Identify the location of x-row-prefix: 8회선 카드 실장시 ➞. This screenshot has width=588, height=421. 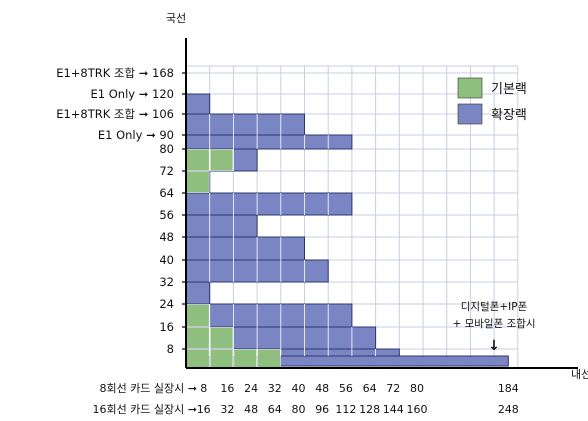
(148, 388).